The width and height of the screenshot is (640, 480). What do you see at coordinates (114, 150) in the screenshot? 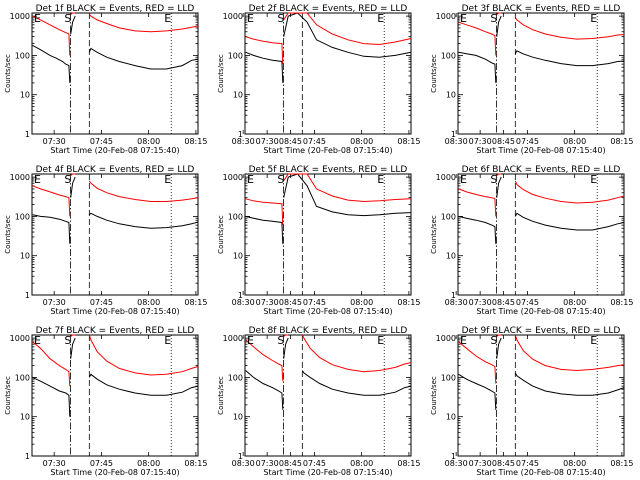
I see `det-1f-xlabel: Start Time (20-Feb-08 07:15:40)` at bounding box center [114, 150].